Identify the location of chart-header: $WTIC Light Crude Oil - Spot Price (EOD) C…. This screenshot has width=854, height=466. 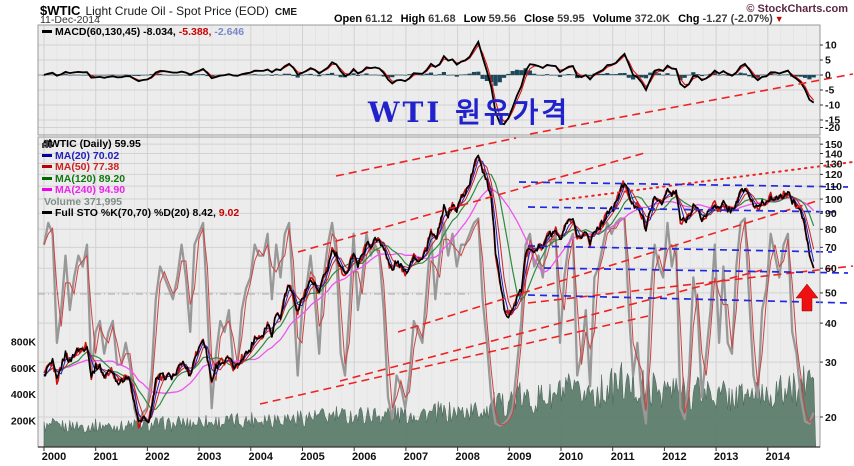
(168, 11).